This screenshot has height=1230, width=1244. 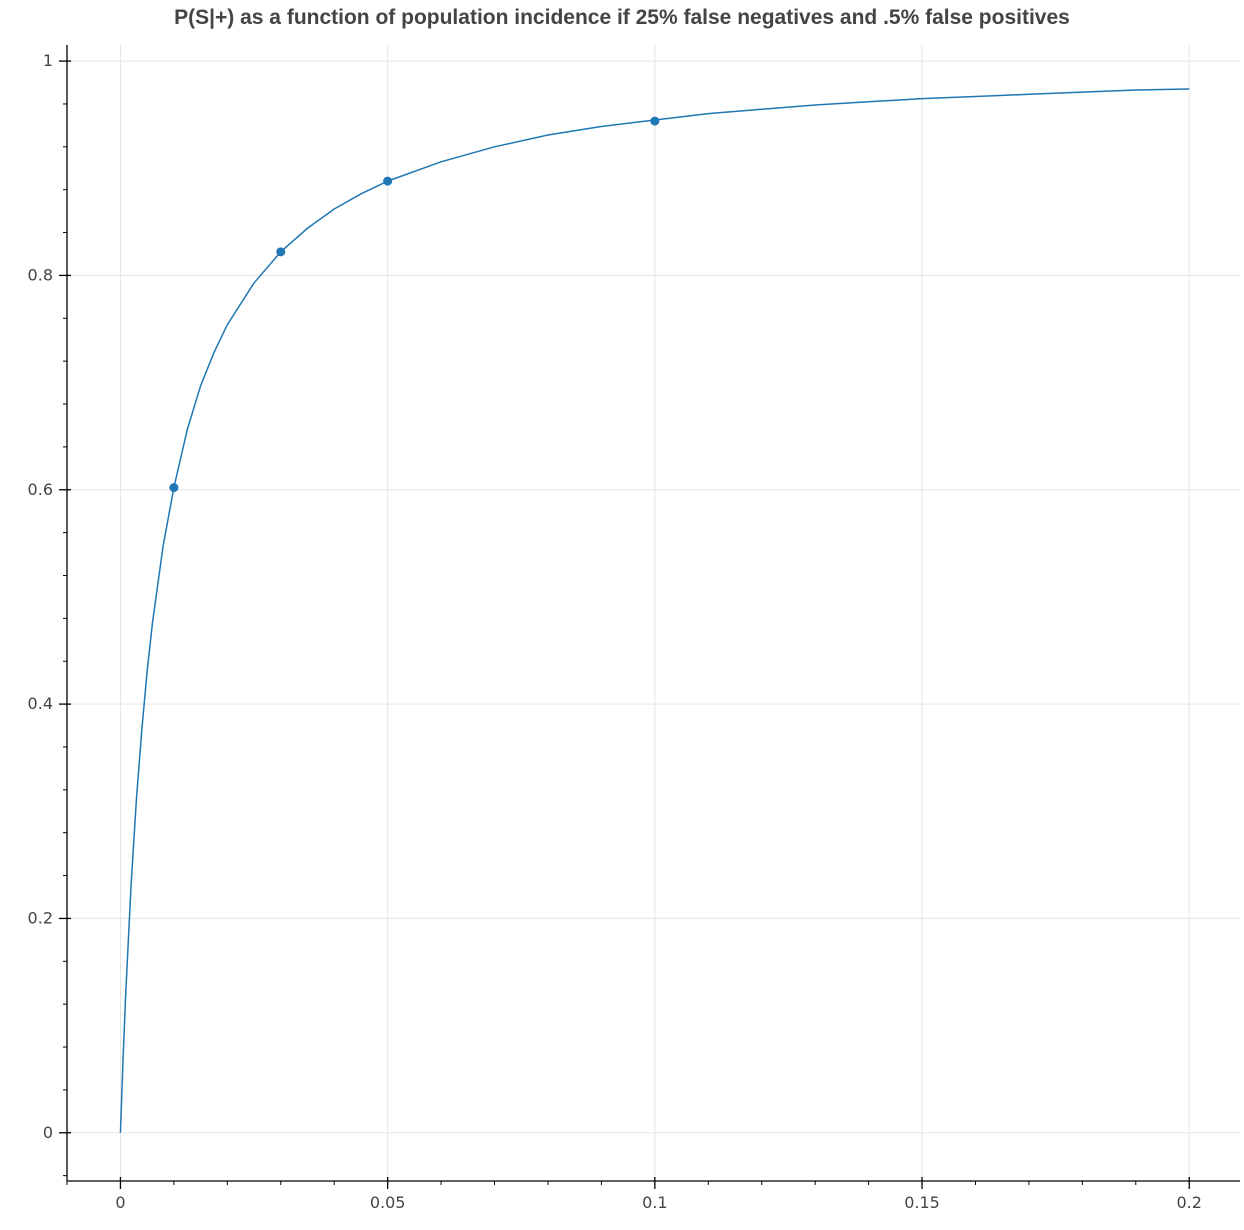 What do you see at coordinates (48, 1132) in the screenshot?
I see `y-tick-label: 0` at bounding box center [48, 1132].